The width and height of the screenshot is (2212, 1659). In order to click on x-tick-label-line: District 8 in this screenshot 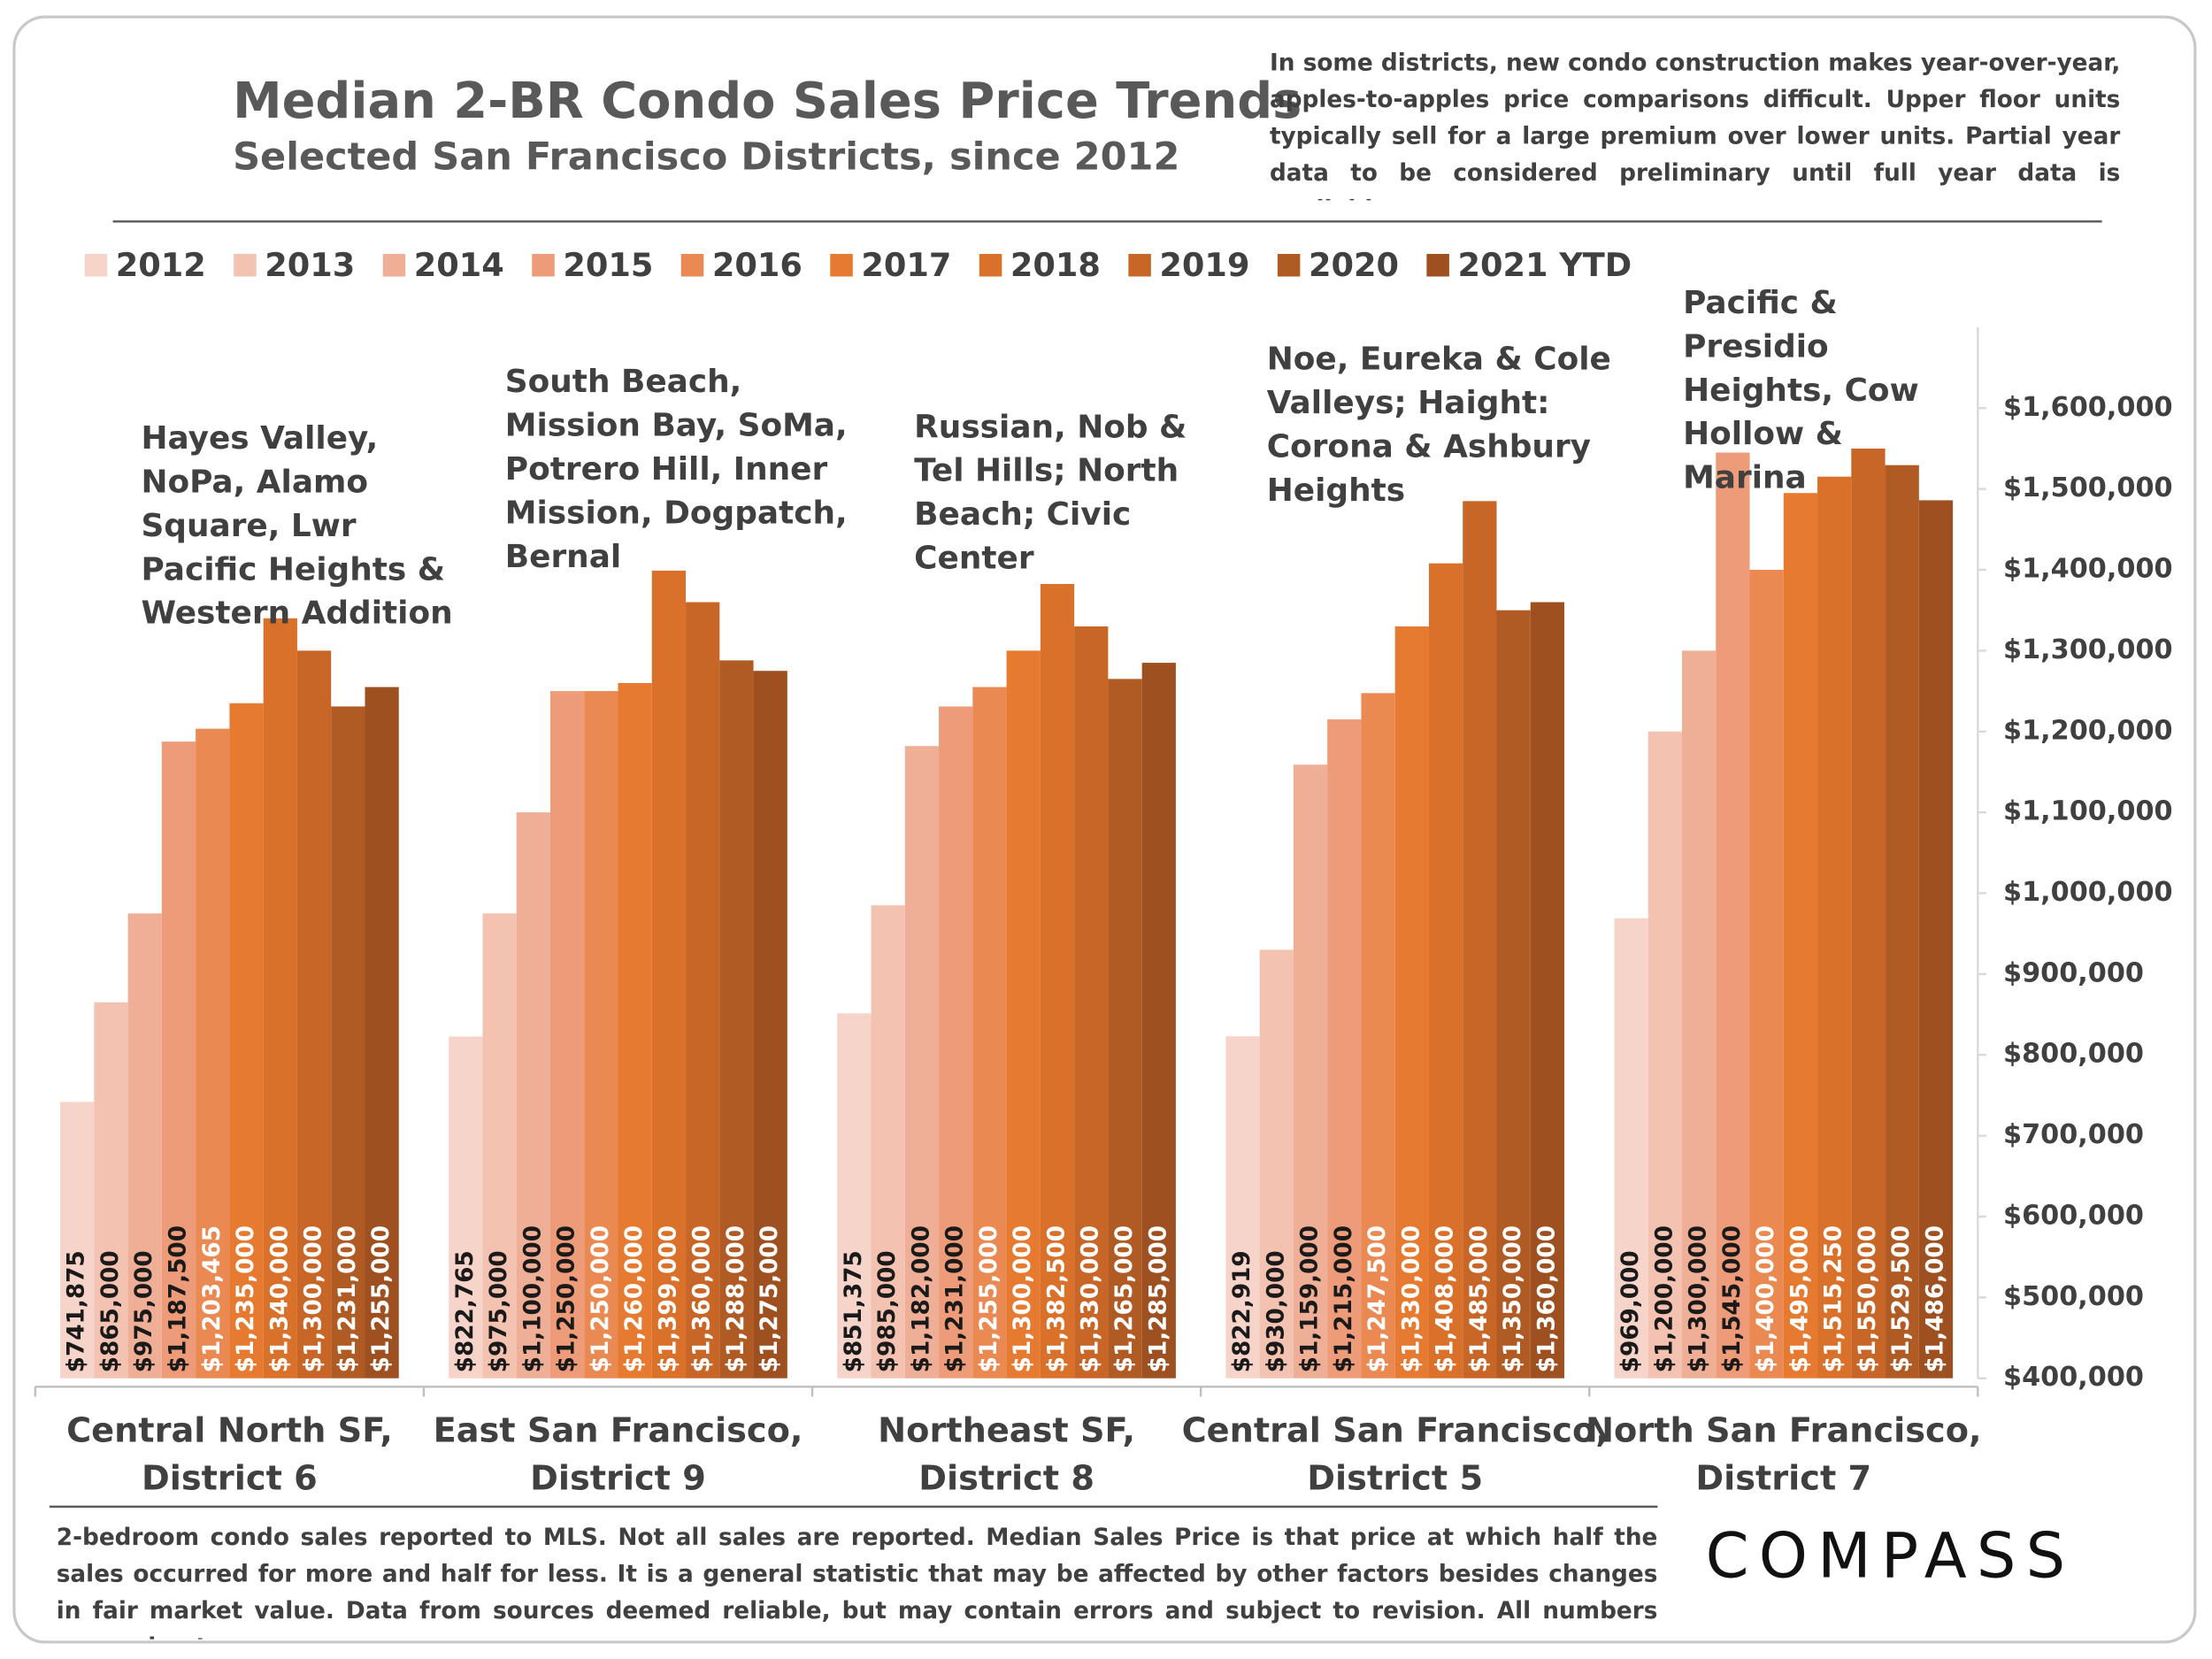, I will do `click(1006, 1478)`.